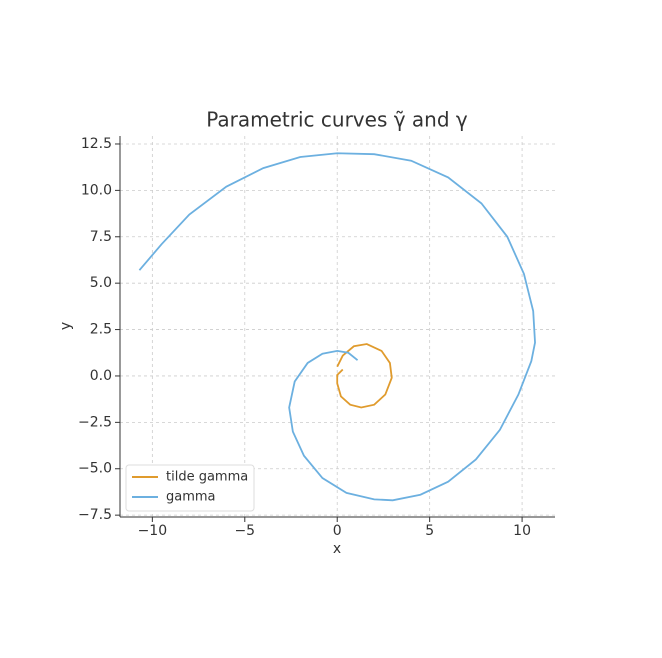 This screenshot has width=662, height=658. I want to click on y-tick-label: 10.0, so click(96, 190).